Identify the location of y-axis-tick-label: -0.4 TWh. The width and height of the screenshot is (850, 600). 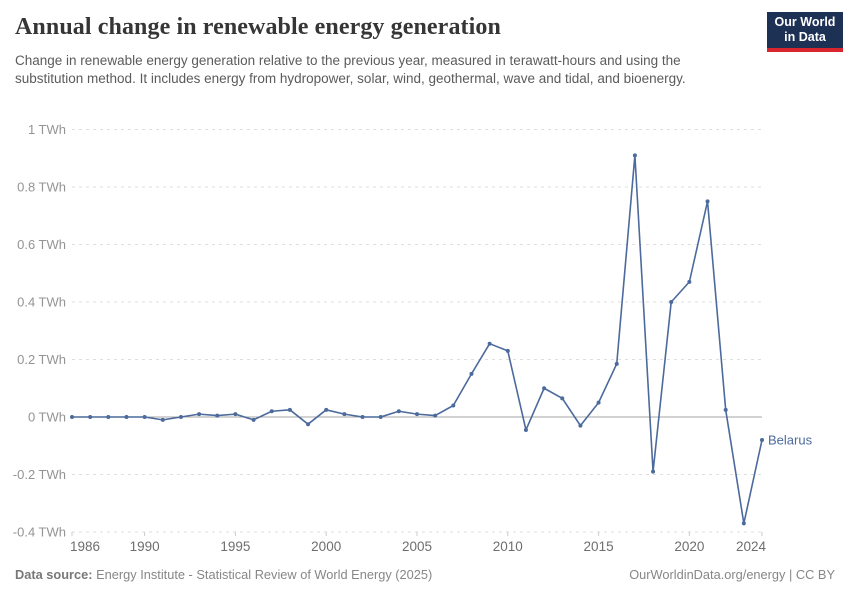
(39, 532).